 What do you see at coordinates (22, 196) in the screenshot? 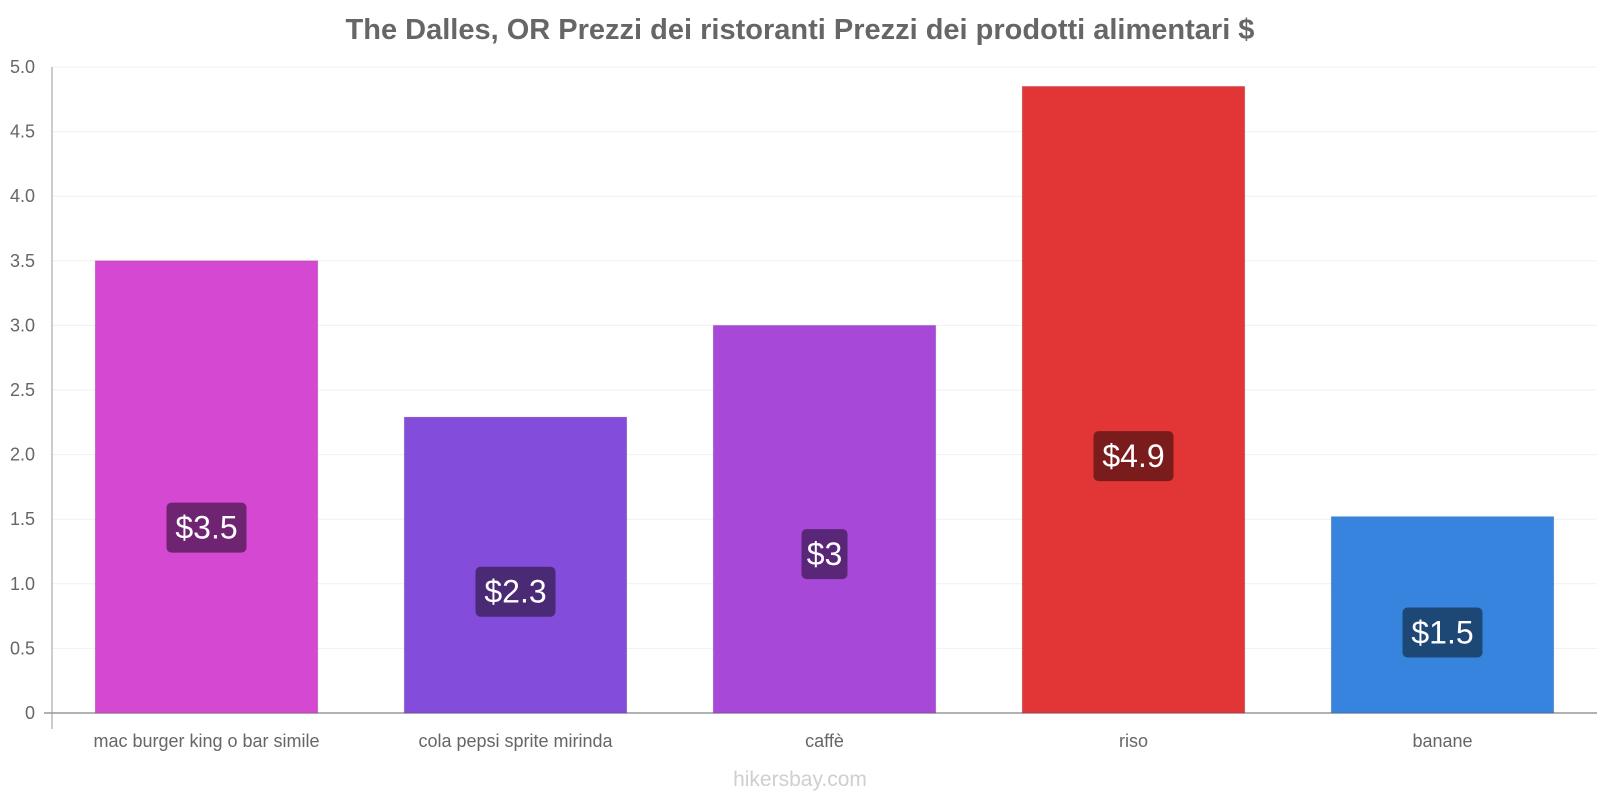
I see `y-tick-label: 4.0` at bounding box center [22, 196].